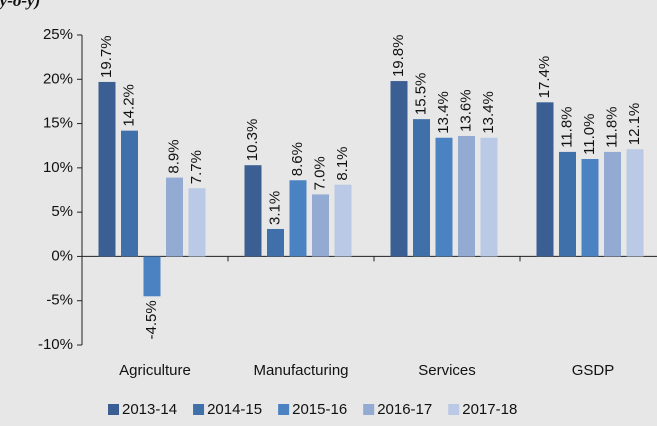  I want to click on y-tick-label: -5%, so click(59, 300).